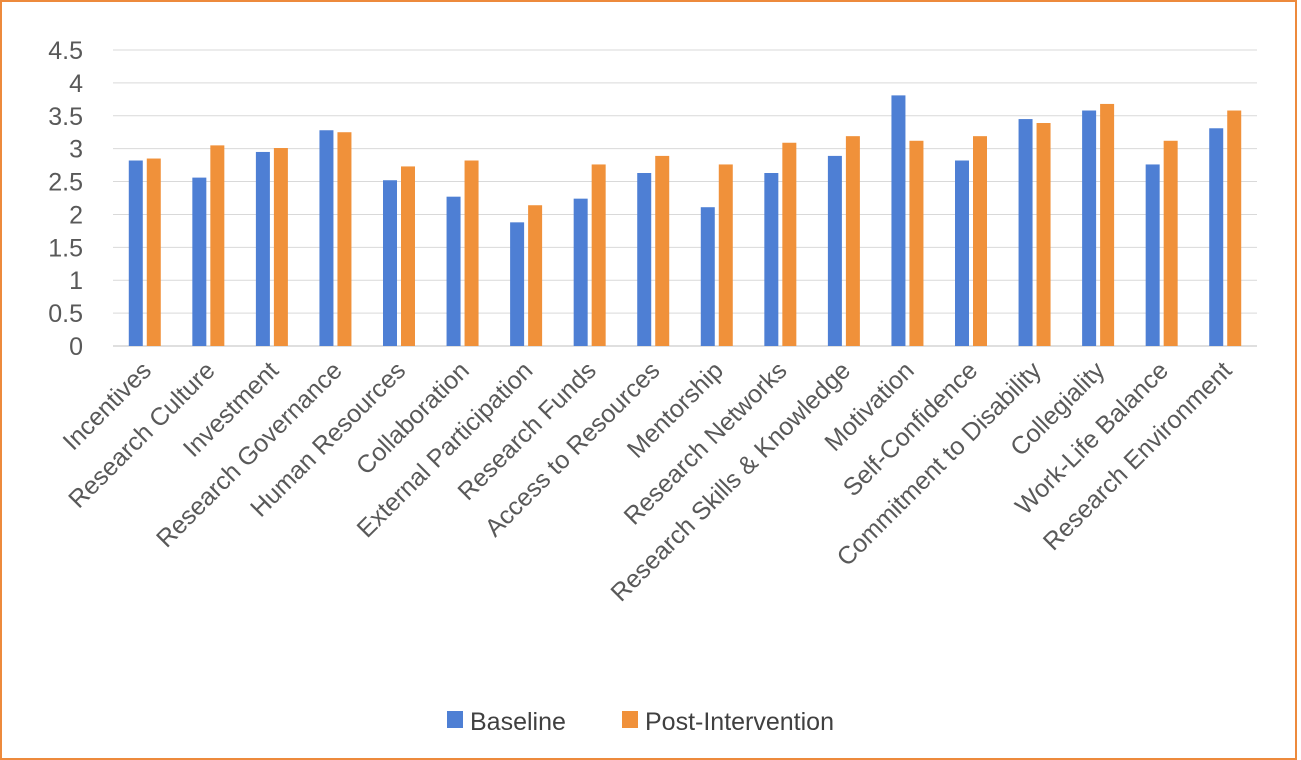 Image resolution: width=1301 pixels, height=760 pixels. Describe the element at coordinates (65, 314) in the screenshot. I see `y-tick-label: 0.5` at that location.